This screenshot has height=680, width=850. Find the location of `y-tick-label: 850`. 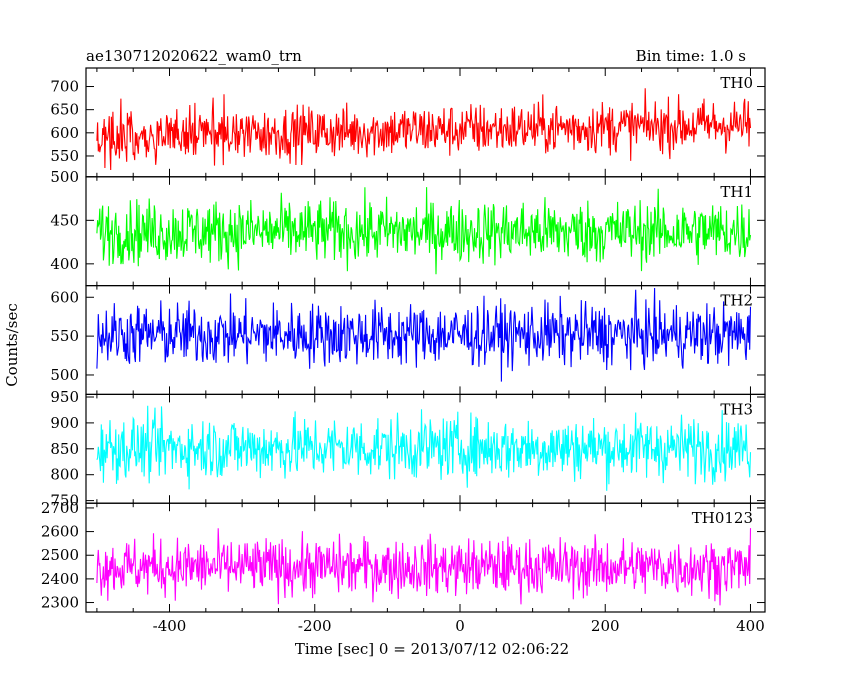

y-tick-label: 850 is located at coordinates (64, 449).